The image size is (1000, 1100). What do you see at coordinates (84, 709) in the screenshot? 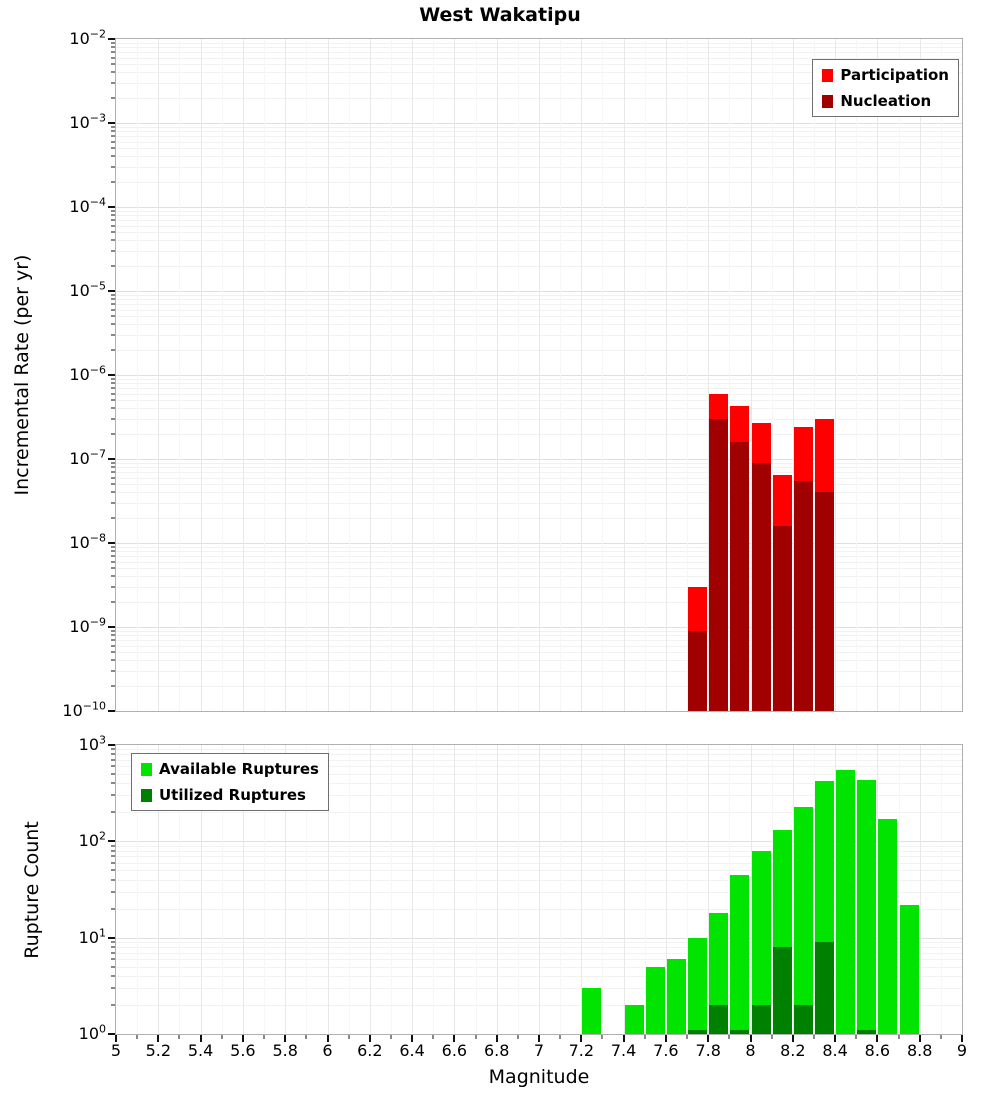
I see `y-tick-label: 10⁻¹⁰` at bounding box center [84, 709].